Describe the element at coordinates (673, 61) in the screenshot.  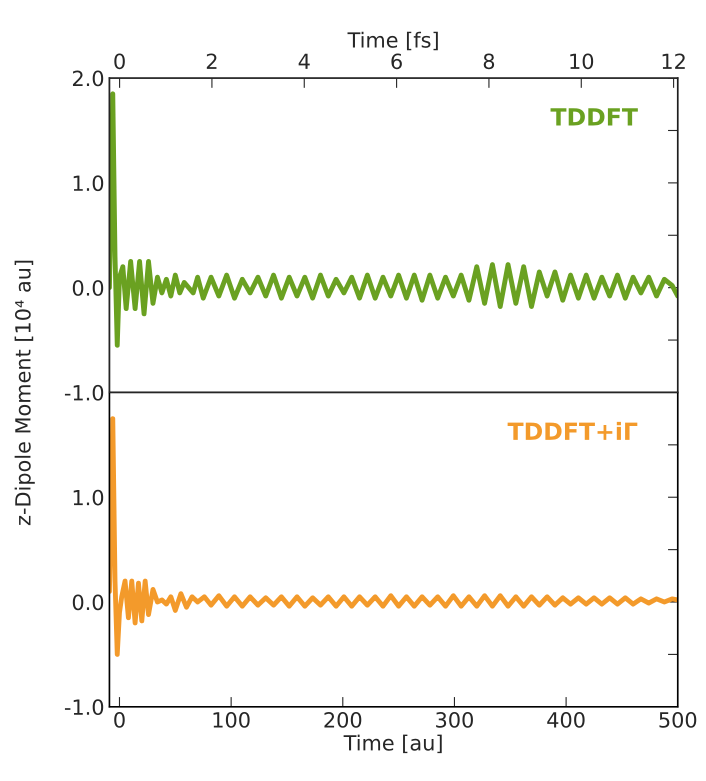
I see `x2-tick-label: 12` at that location.